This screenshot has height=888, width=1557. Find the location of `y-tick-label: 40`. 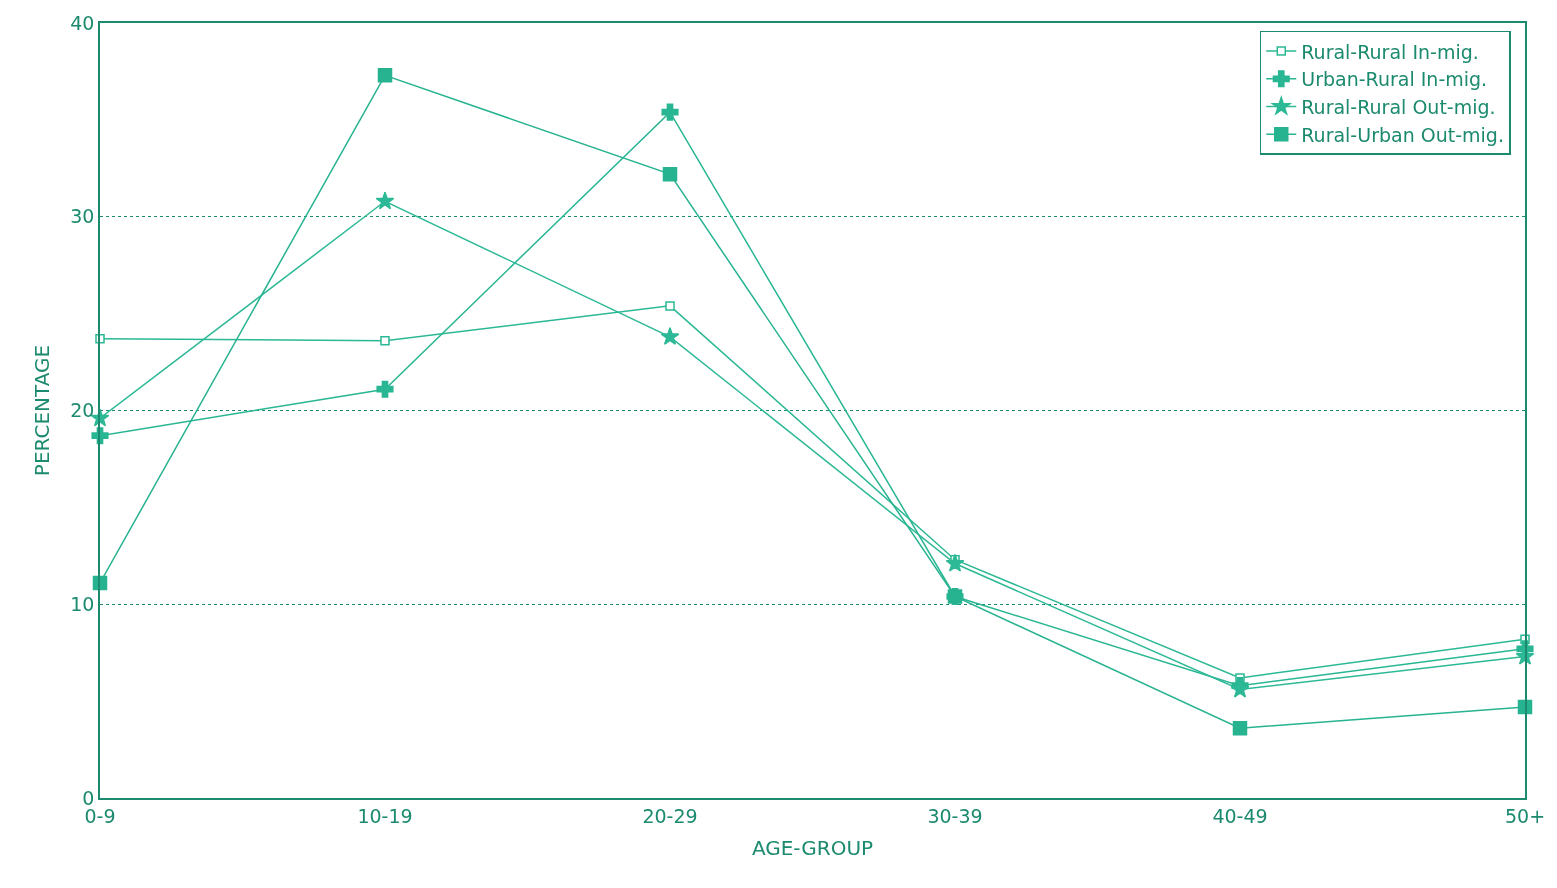

y-tick-label: 40 is located at coordinates (82, 22).